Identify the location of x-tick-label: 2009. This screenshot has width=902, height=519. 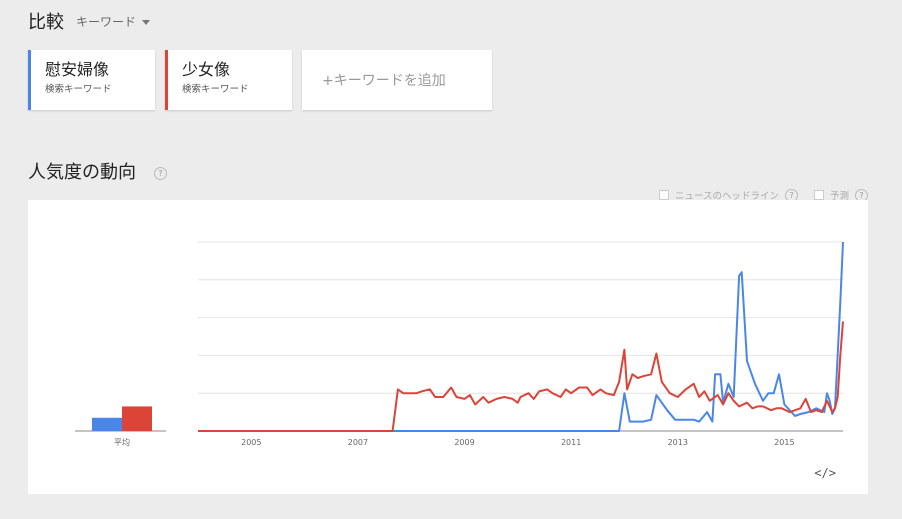
(464, 442).